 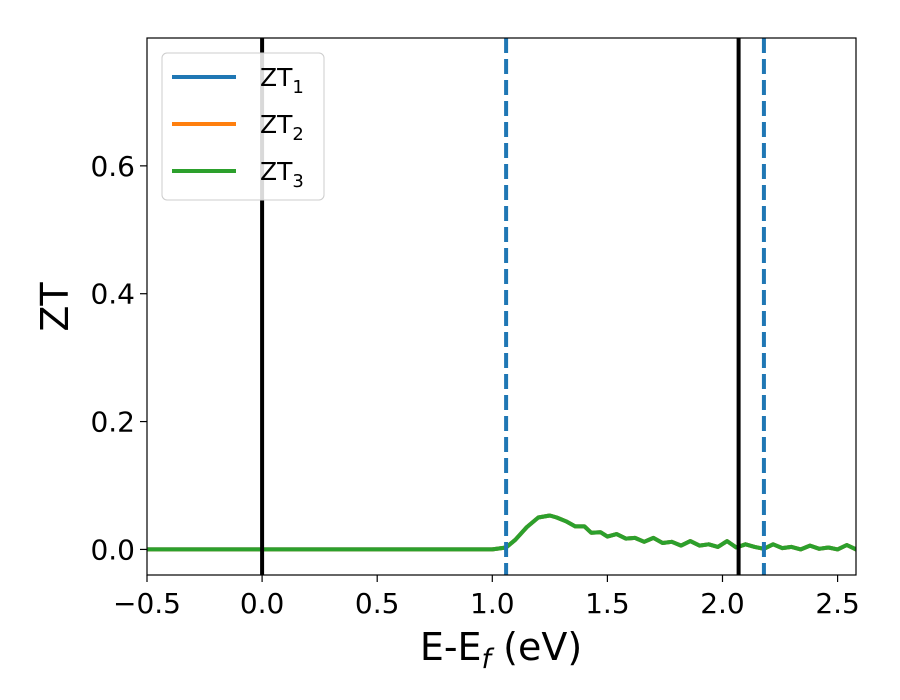 I want to click on y-tick-label: 0.2, so click(x=112, y=422).